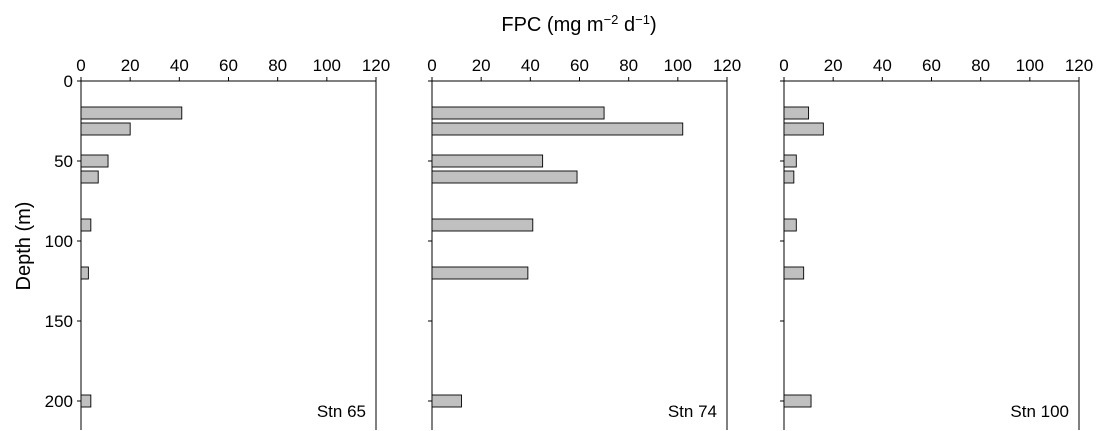  What do you see at coordinates (480, 273) in the screenshot?
I see `bar-stn-74-120m` at bounding box center [480, 273].